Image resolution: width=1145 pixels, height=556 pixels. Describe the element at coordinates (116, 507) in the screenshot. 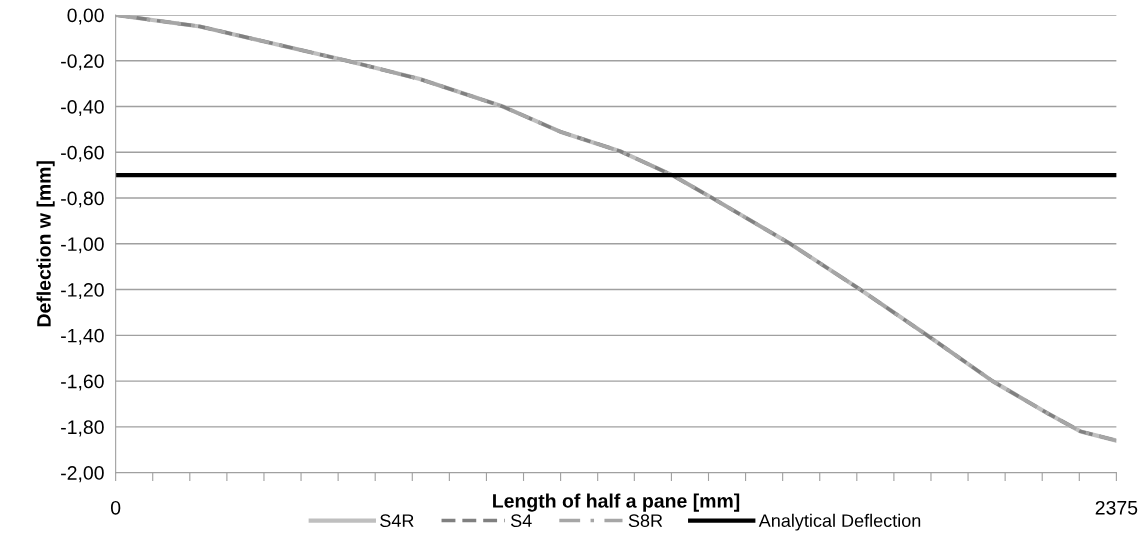

I see `x-tick-label: 0` at that location.